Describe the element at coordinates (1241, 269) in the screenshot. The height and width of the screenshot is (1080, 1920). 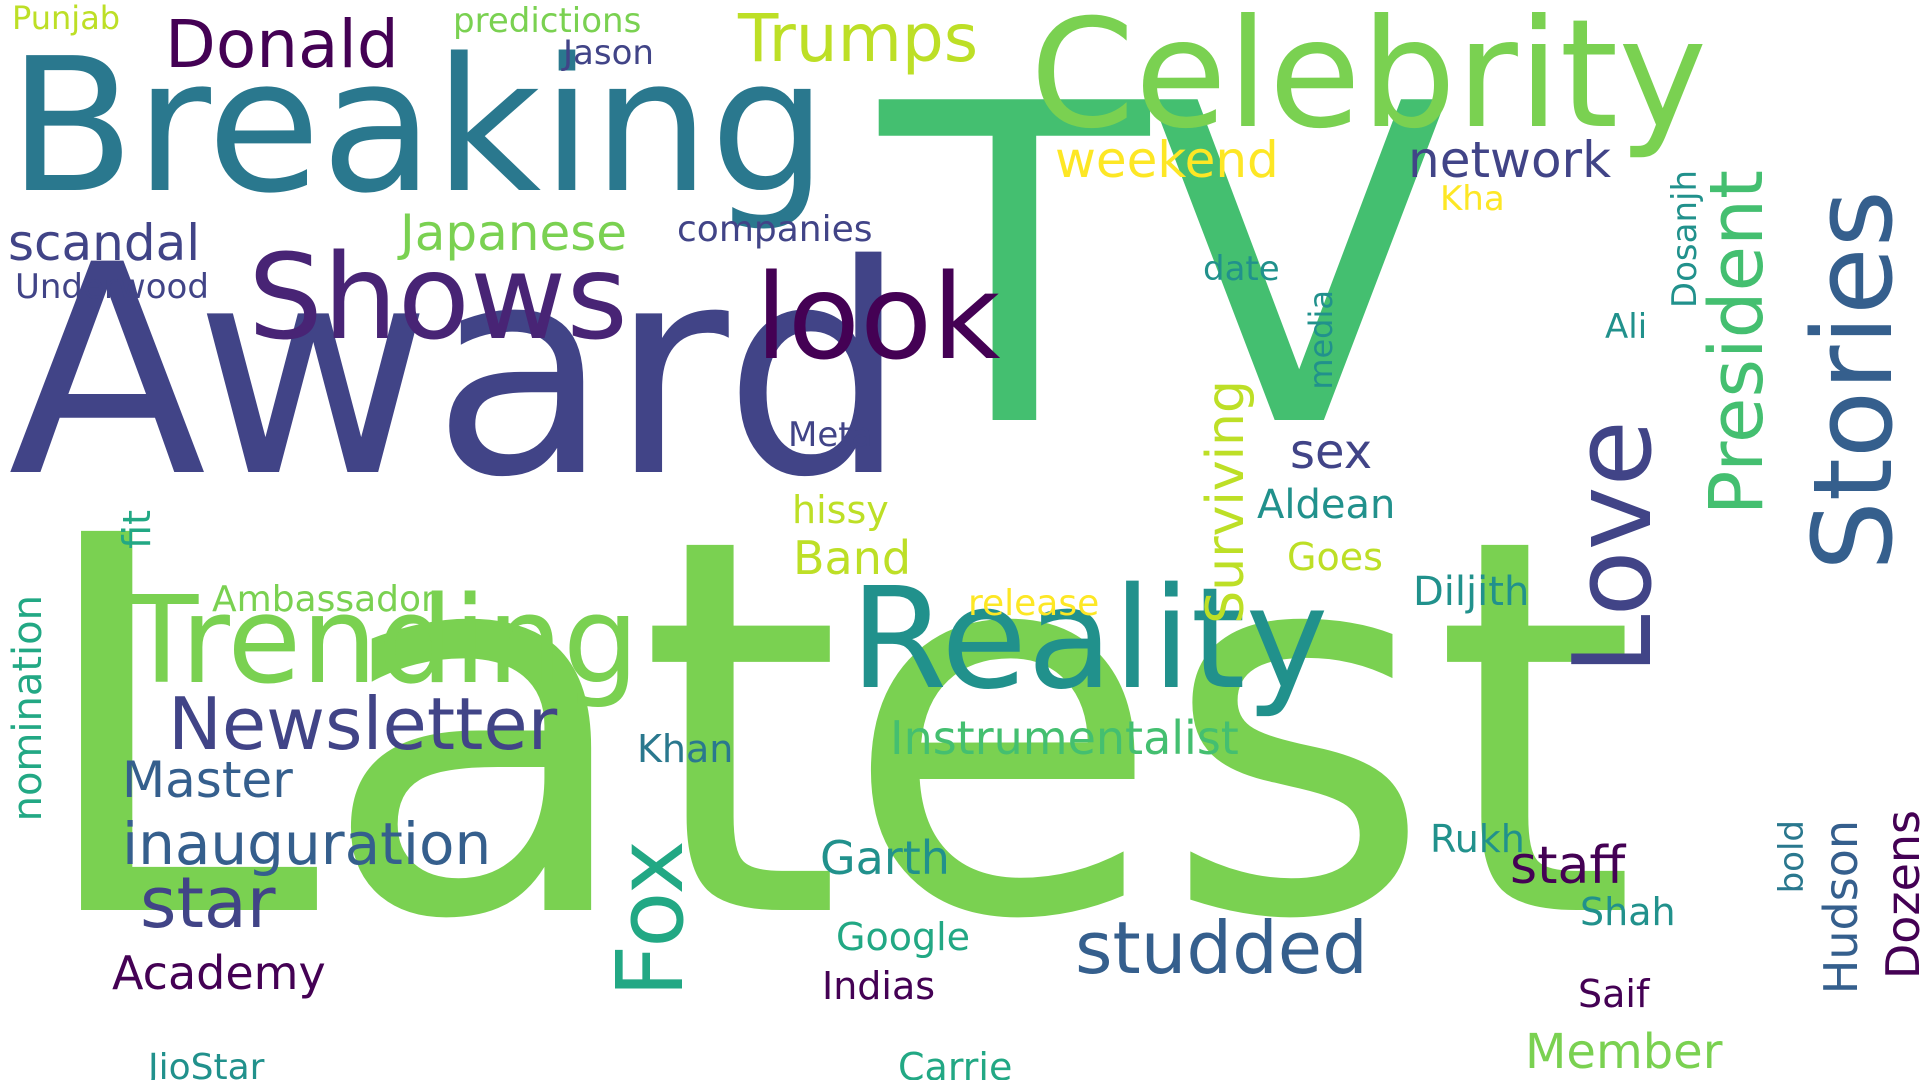
I see `word-date: date` at that location.